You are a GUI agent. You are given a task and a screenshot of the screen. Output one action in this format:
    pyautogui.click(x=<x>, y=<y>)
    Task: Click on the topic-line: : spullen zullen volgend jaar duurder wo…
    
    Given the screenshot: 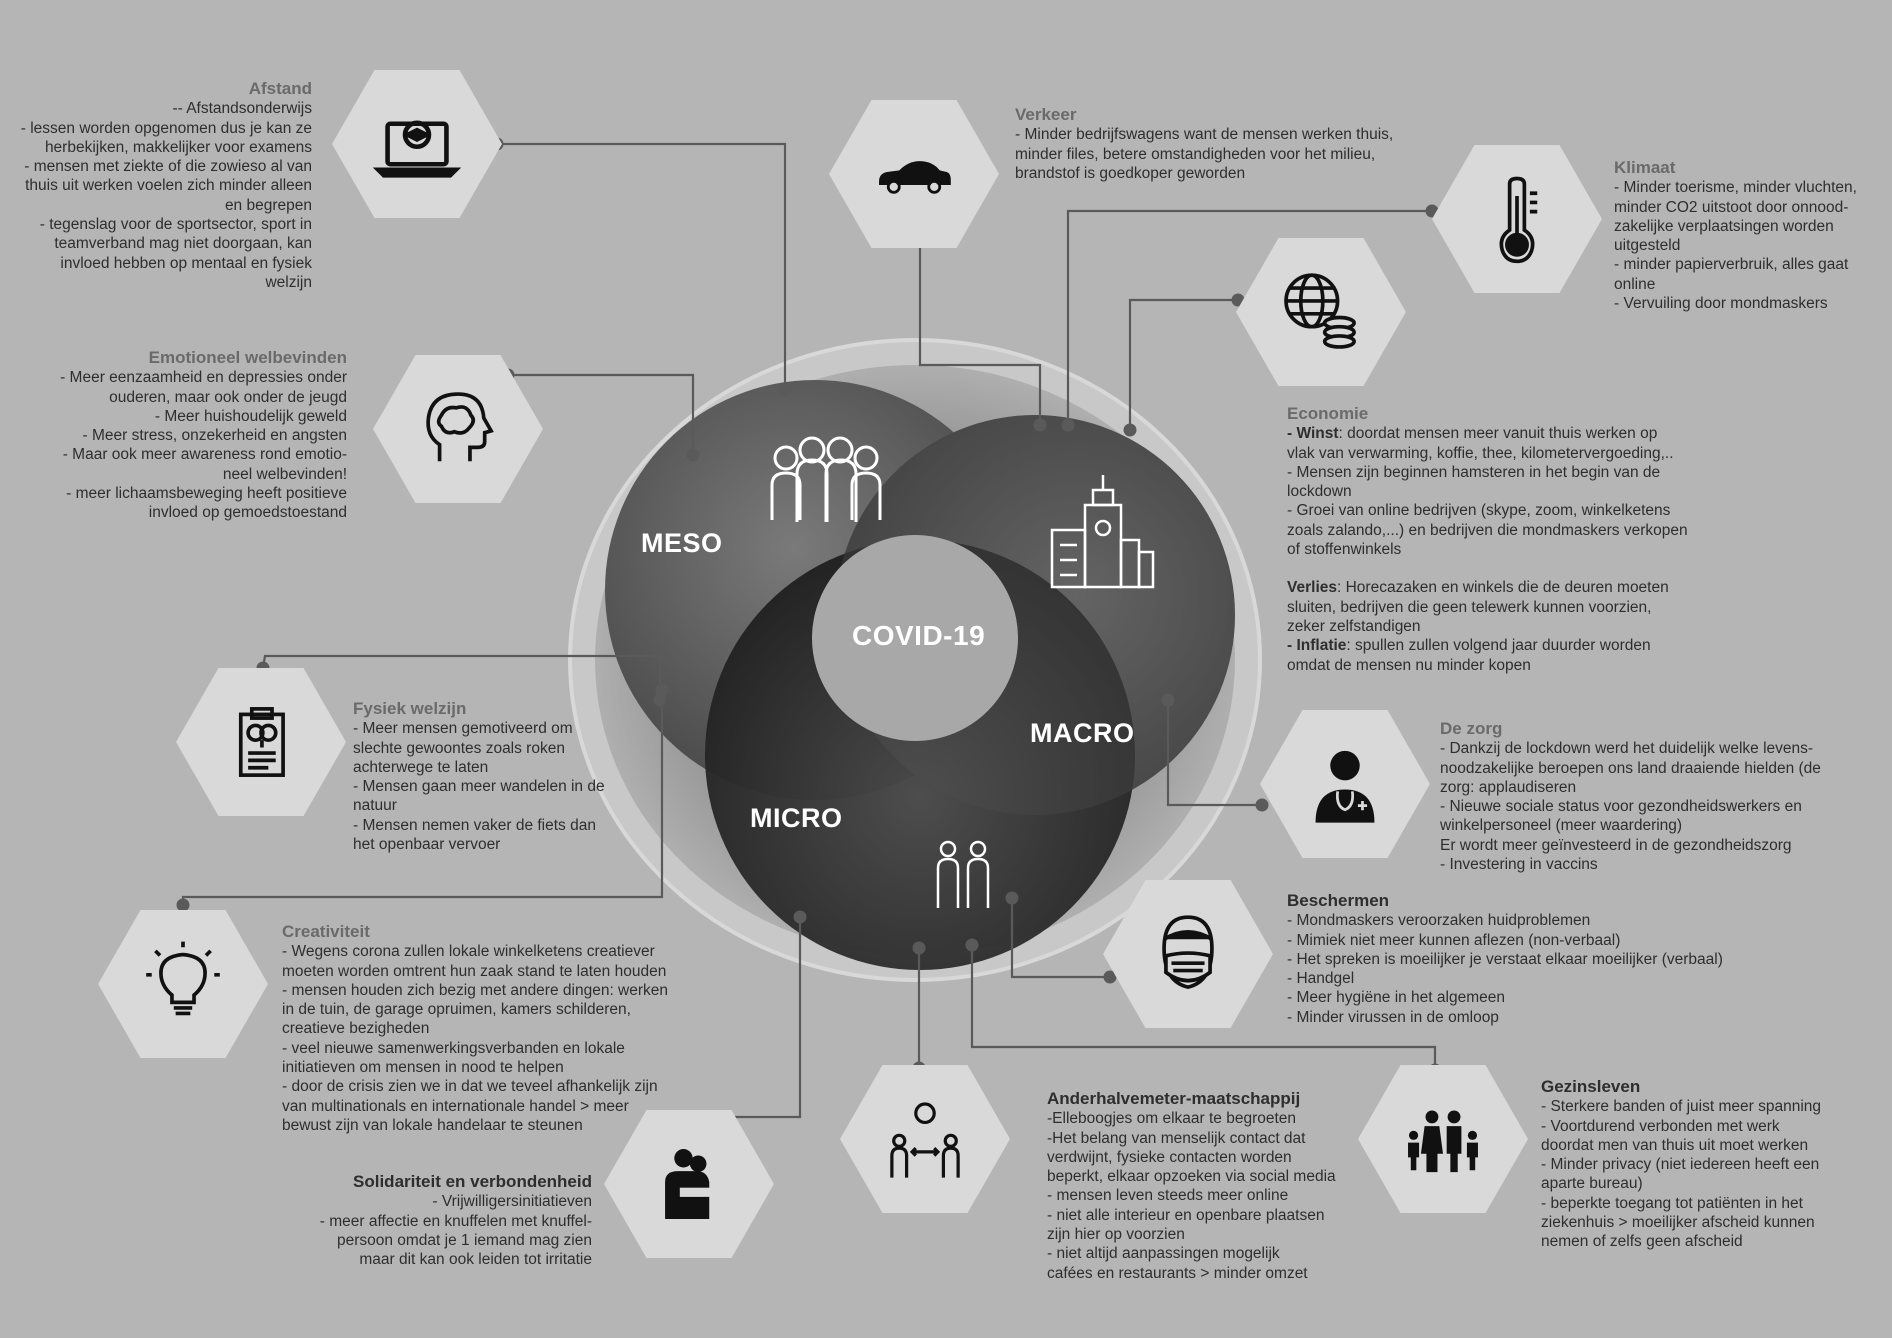 What is the action you would take?
    pyautogui.click(x=1498, y=646)
    